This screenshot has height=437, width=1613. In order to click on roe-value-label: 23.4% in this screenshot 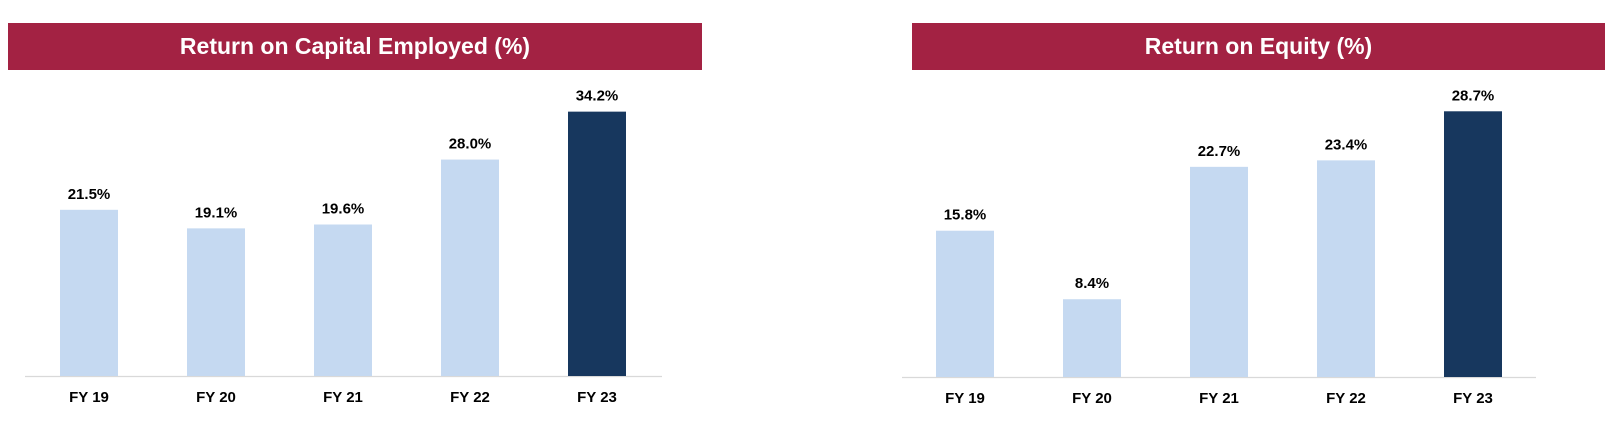, I will do `click(1346, 144)`.